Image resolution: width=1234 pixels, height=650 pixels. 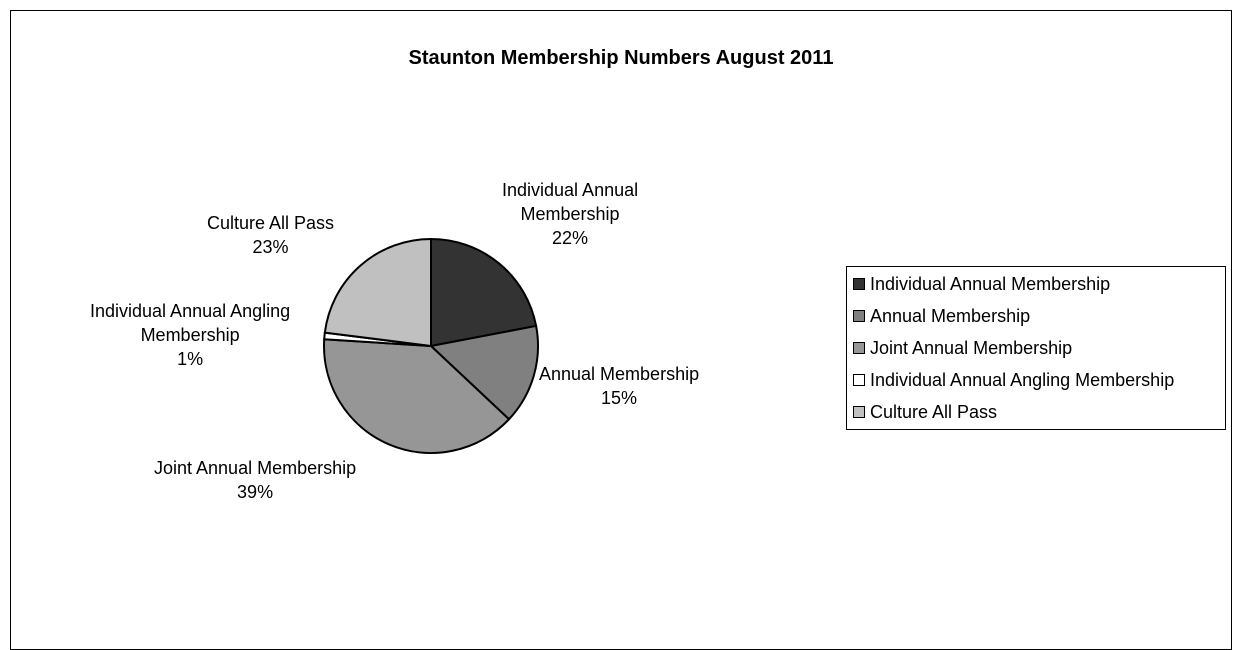 I want to click on data-label-individual-annual-angling-membership: Individual Annual Angling Membership 1%, so click(x=190, y=335).